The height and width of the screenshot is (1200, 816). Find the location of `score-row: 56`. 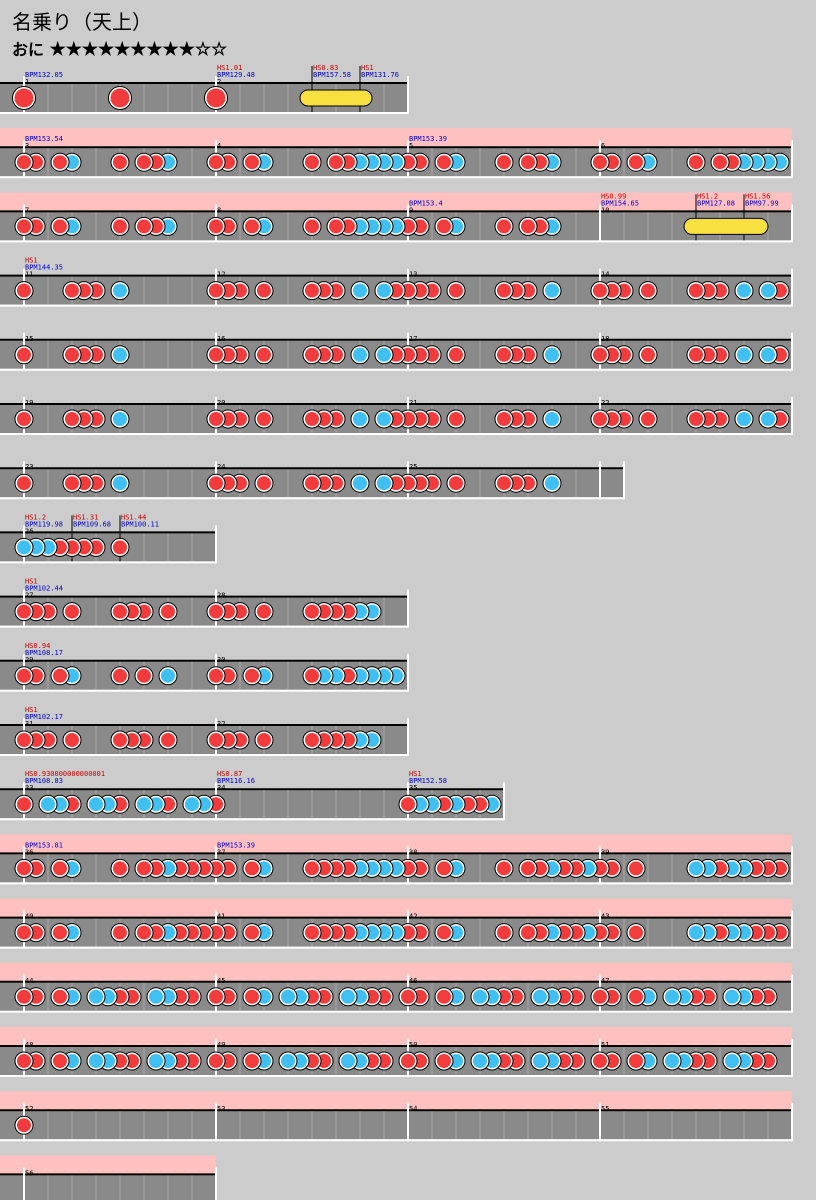

score-row: 56 is located at coordinates (108, 1177).